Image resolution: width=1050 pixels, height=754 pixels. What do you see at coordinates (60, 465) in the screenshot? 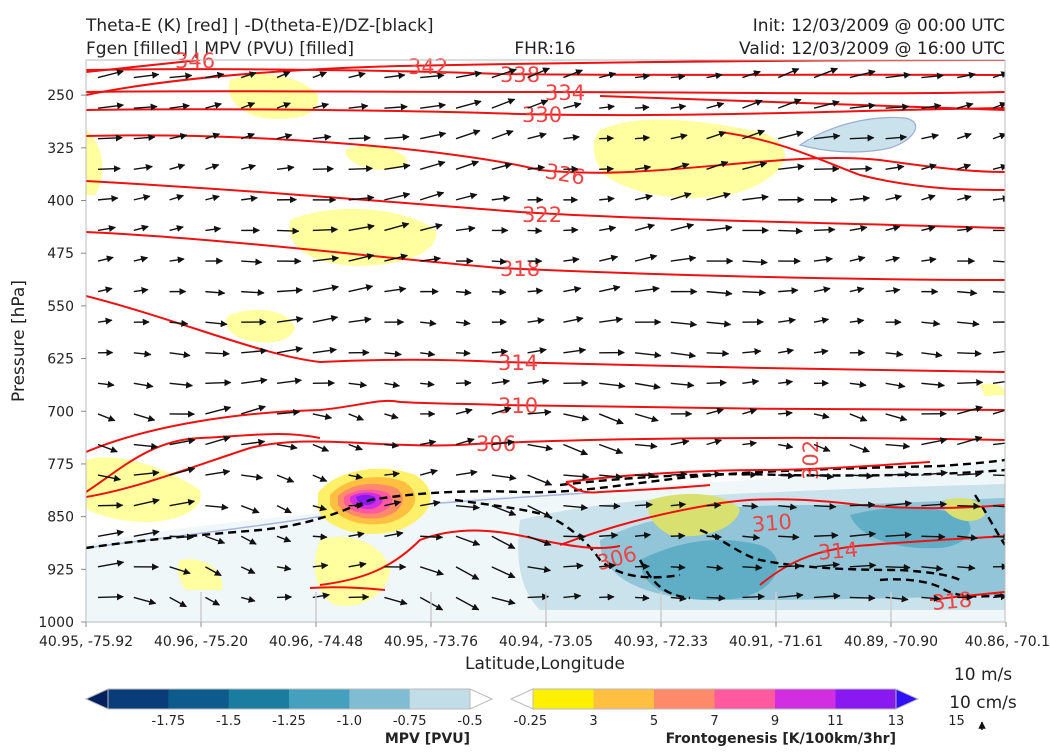
I see `y-tick-label: 775` at bounding box center [60, 465].